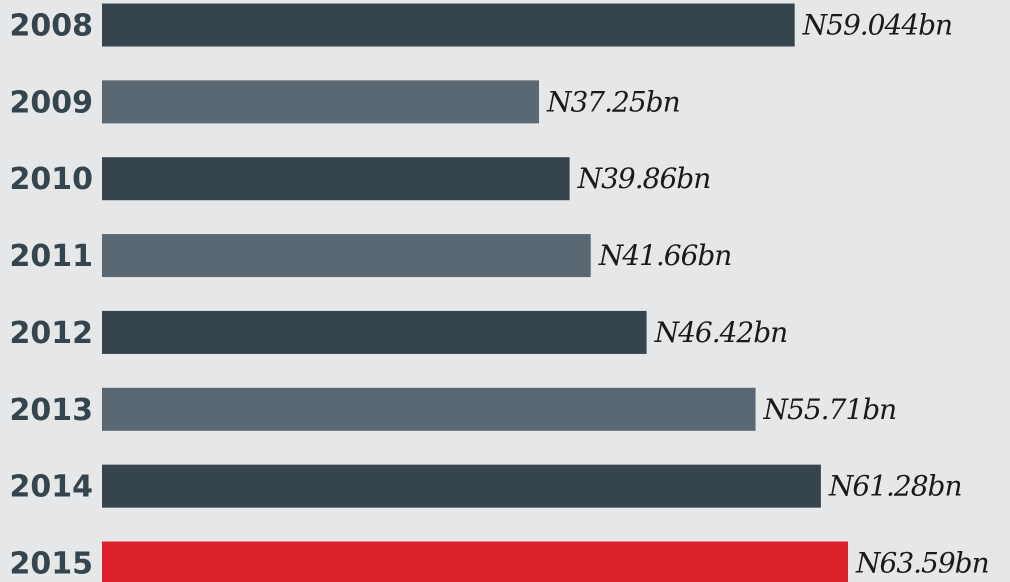 This screenshot has width=1010, height=582. I want to click on category-label: 2011, so click(52, 256).